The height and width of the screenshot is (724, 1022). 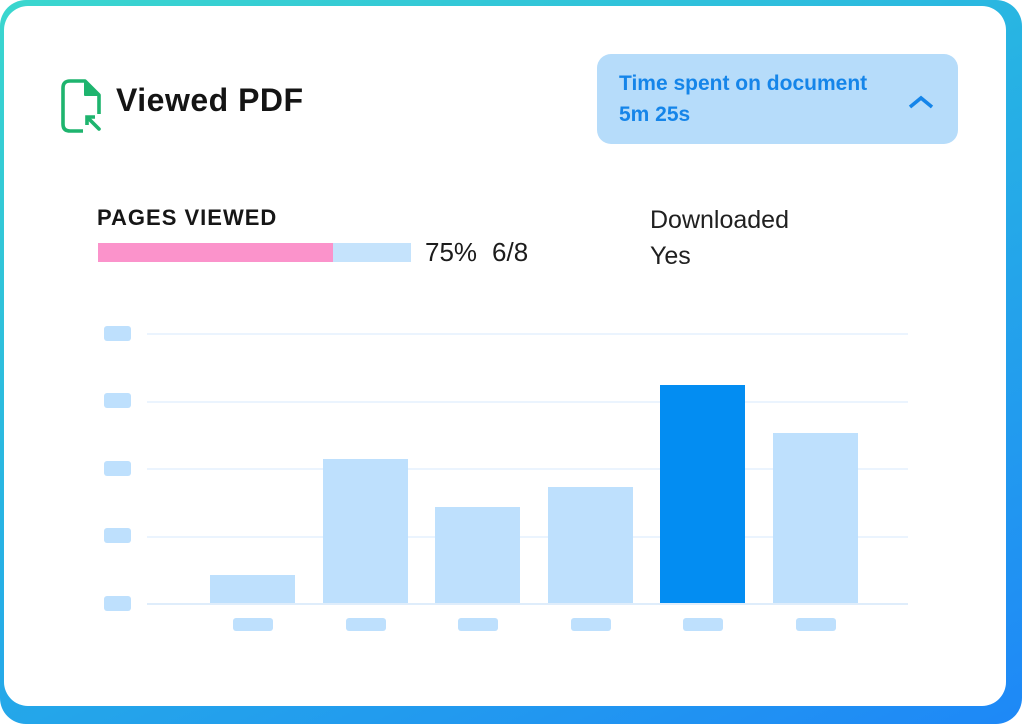 I want to click on chevron-up-icon, so click(x=921, y=102).